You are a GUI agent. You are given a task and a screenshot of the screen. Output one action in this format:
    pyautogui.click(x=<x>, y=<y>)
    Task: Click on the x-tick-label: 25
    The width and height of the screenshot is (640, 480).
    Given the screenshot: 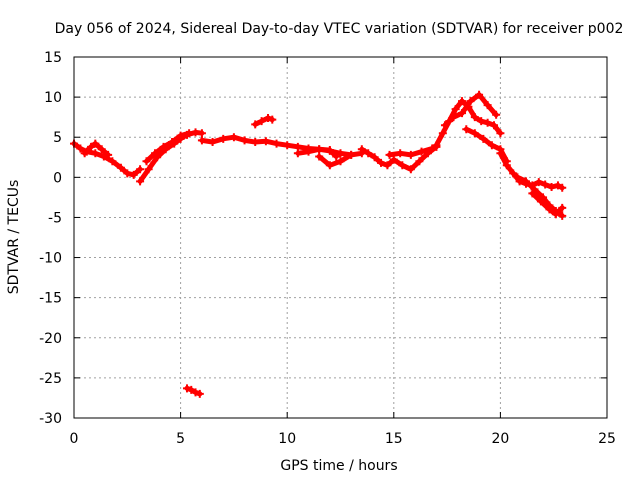 What is the action you would take?
    pyautogui.click(x=607, y=439)
    